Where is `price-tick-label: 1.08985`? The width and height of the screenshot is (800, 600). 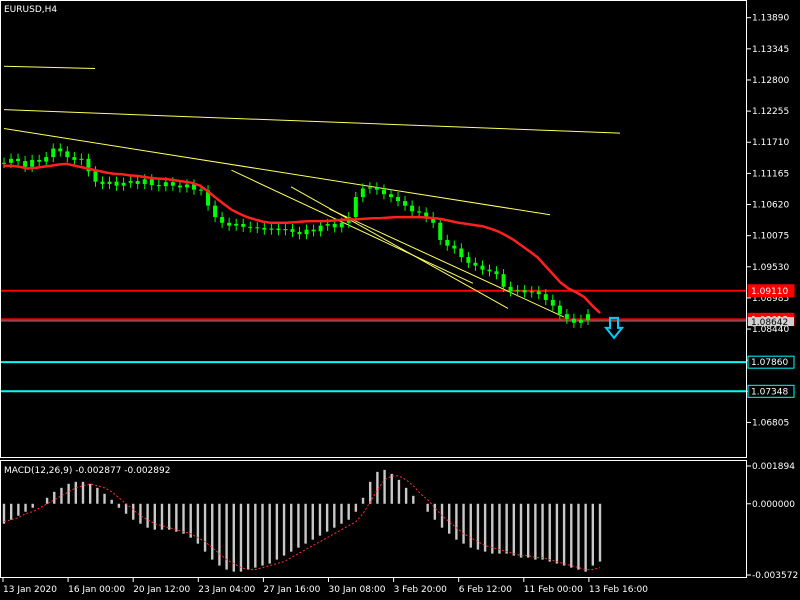
price-tick-label: 1.08985 is located at coordinates (770, 299).